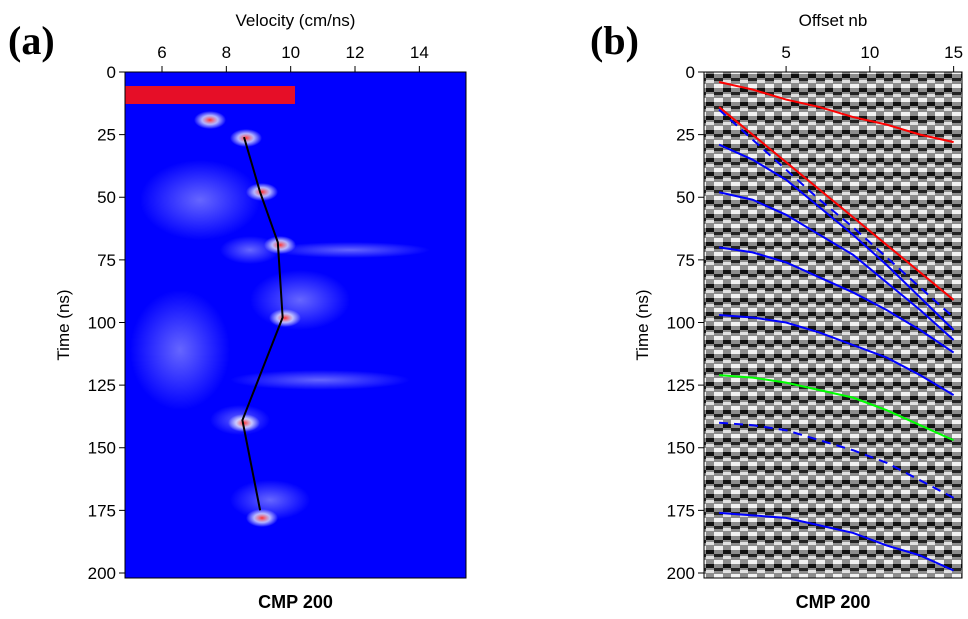  Describe the element at coordinates (226, 52) in the screenshot. I see `x-tick-label: 8` at that location.